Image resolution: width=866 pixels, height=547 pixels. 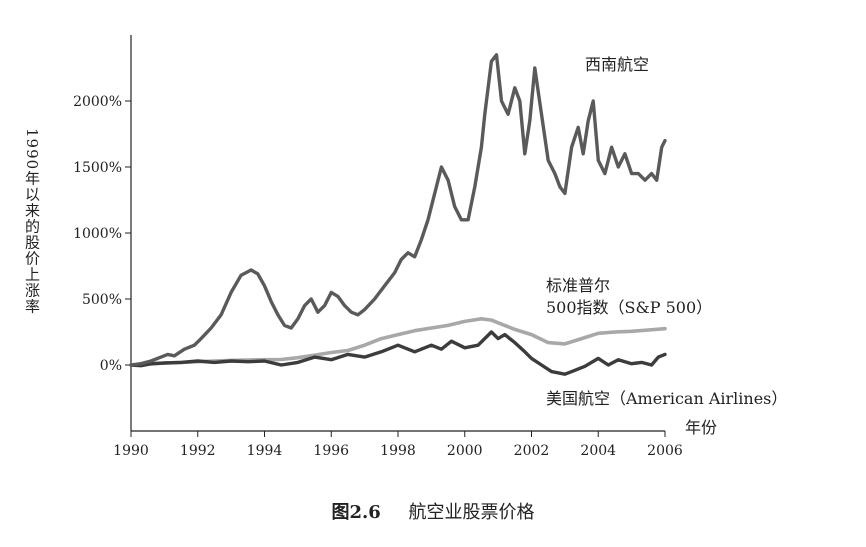 What do you see at coordinates (665, 451) in the screenshot?
I see `x-tick-label: 2006` at bounding box center [665, 451].